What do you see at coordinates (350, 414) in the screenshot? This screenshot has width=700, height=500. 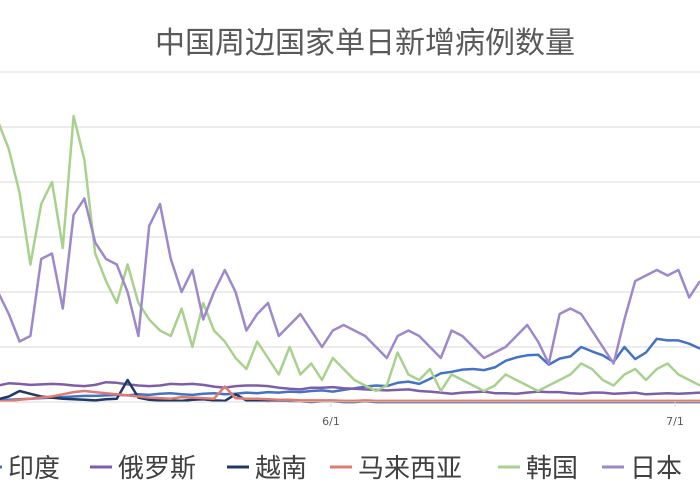 I see `x-axis: 6/1 7/1` at bounding box center [350, 414].